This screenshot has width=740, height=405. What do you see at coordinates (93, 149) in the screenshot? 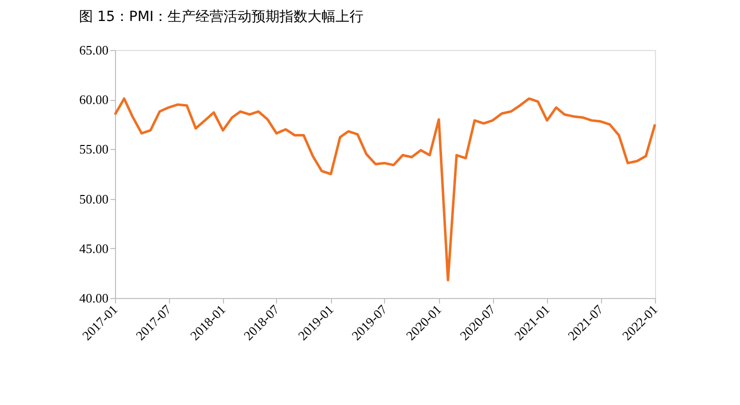
I see `y-tick-label: 55.00` at bounding box center [93, 149].